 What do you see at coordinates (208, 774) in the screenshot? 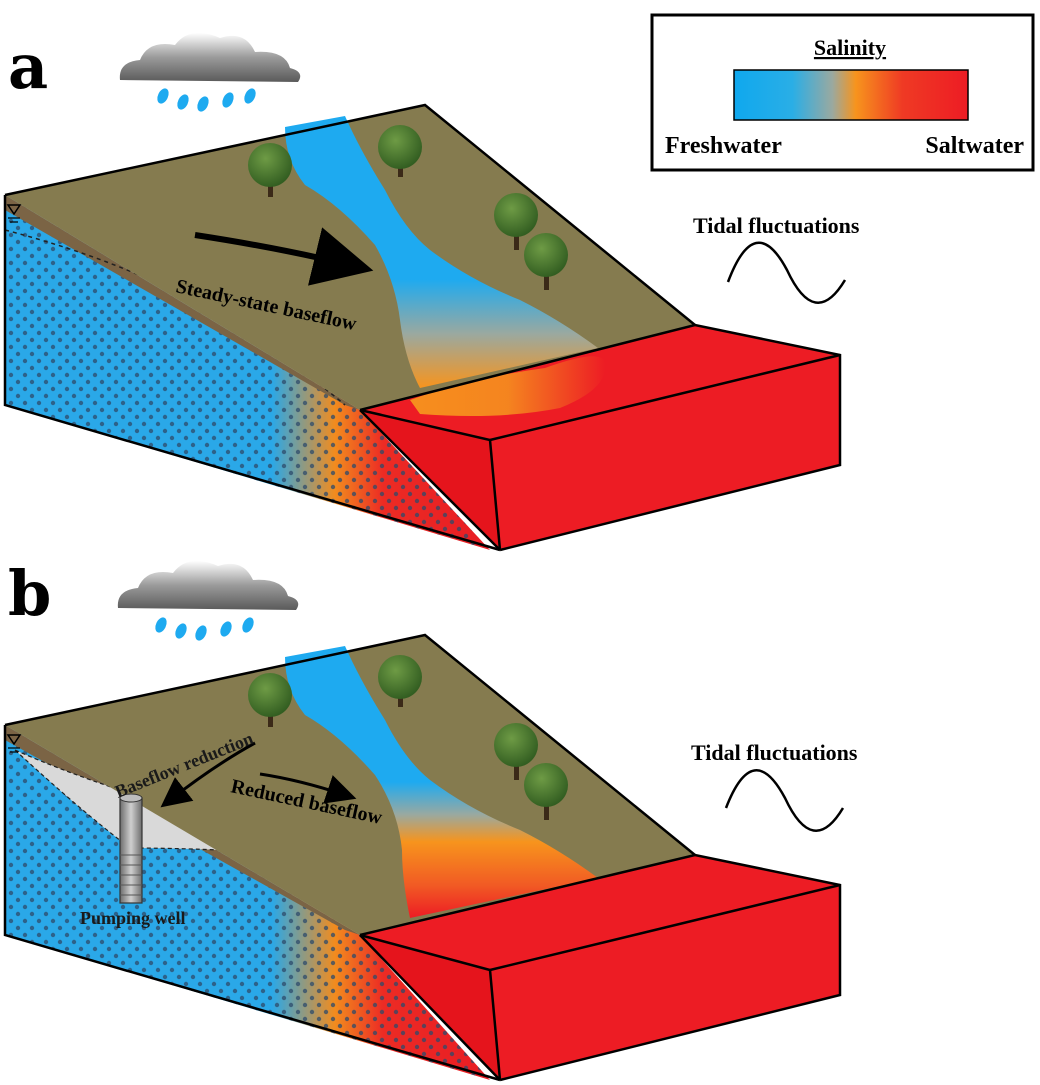
I see `reduction-arrow` at bounding box center [208, 774].